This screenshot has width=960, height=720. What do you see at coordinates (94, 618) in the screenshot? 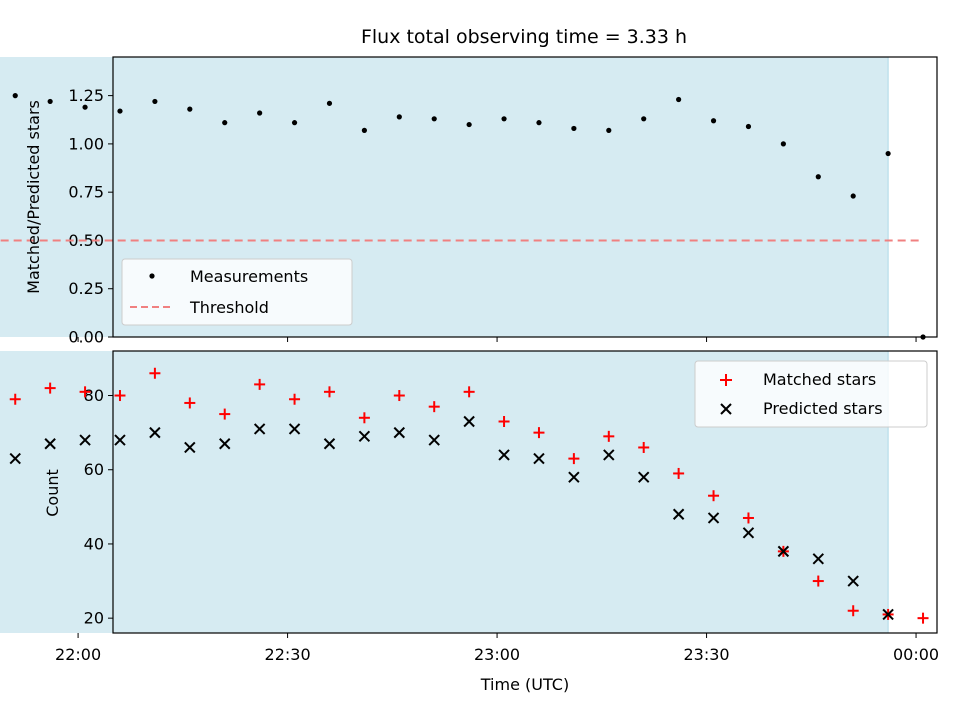
I see `y-tick-label: 20` at bounding box center [94, 618].